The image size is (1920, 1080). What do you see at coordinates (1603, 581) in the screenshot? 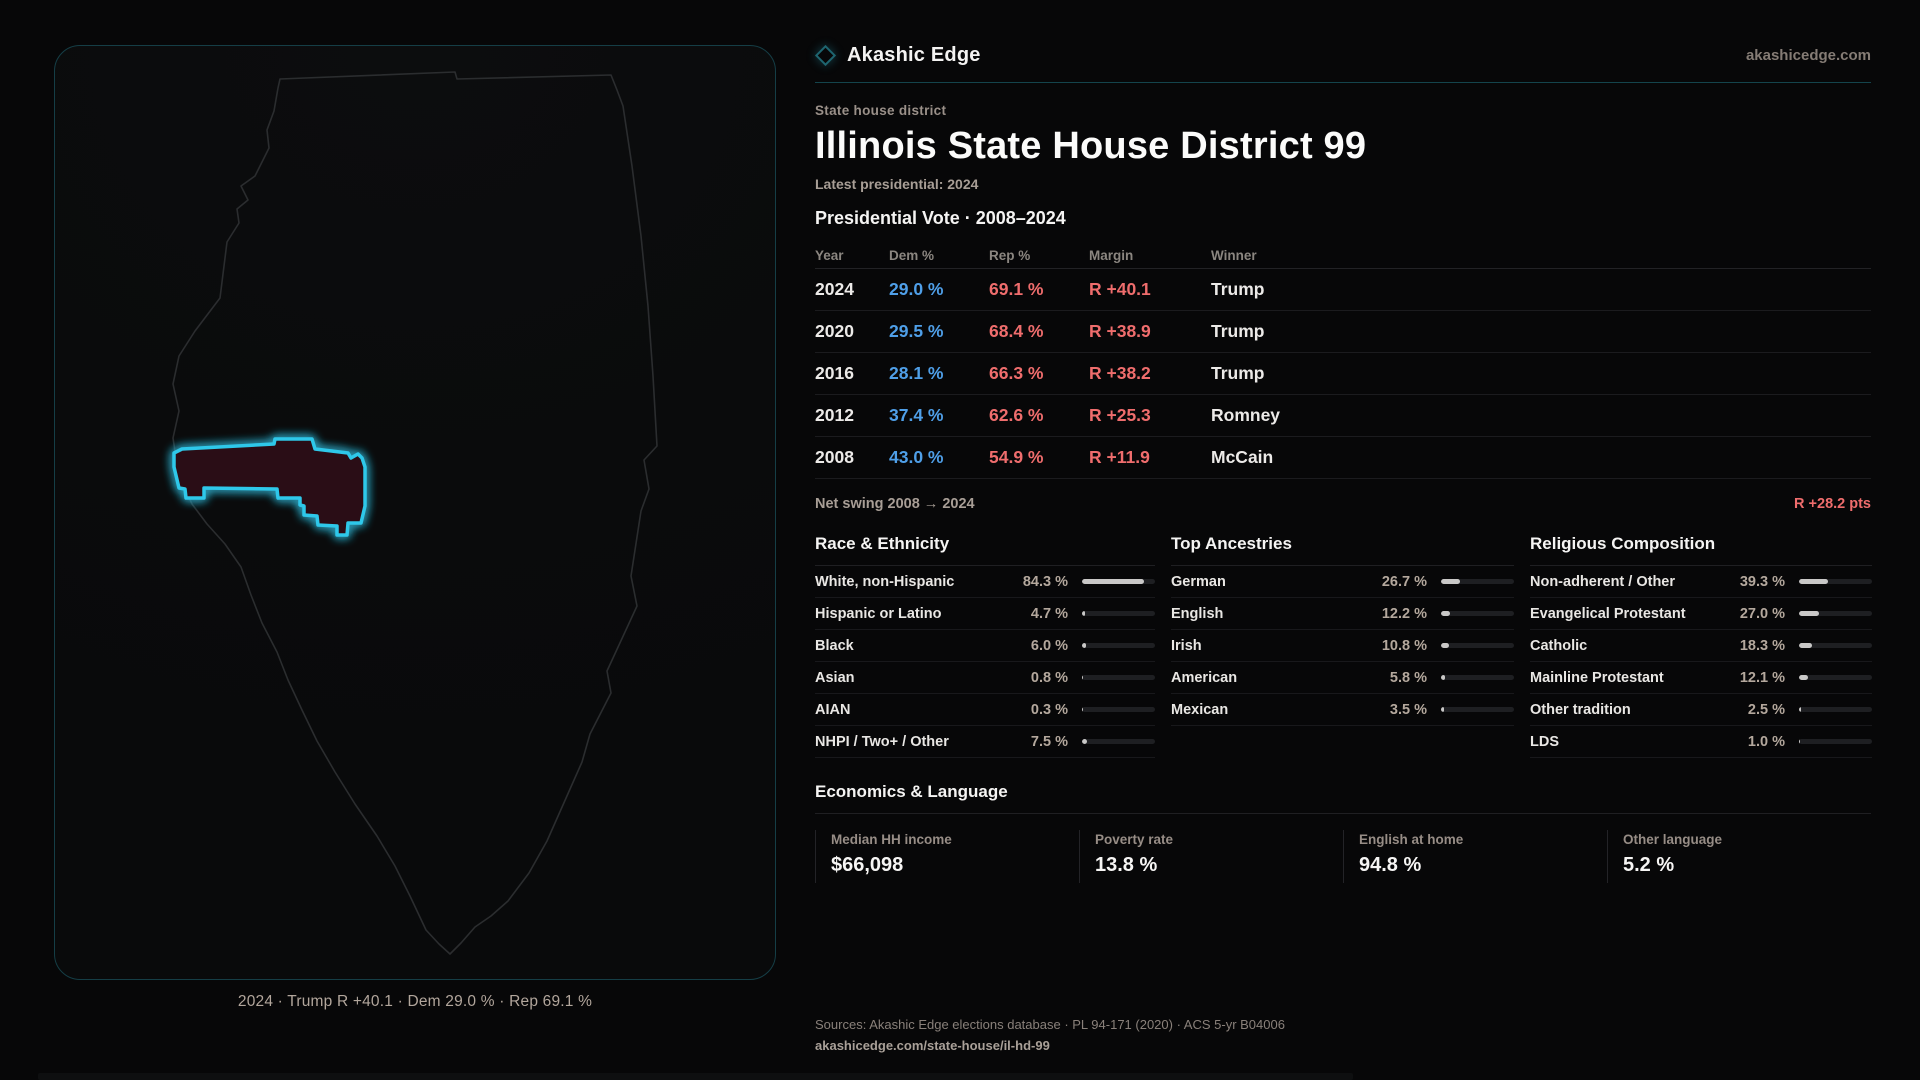
I see `demo-label: Non-adherent / Other` at bounding box center [1603, 581].